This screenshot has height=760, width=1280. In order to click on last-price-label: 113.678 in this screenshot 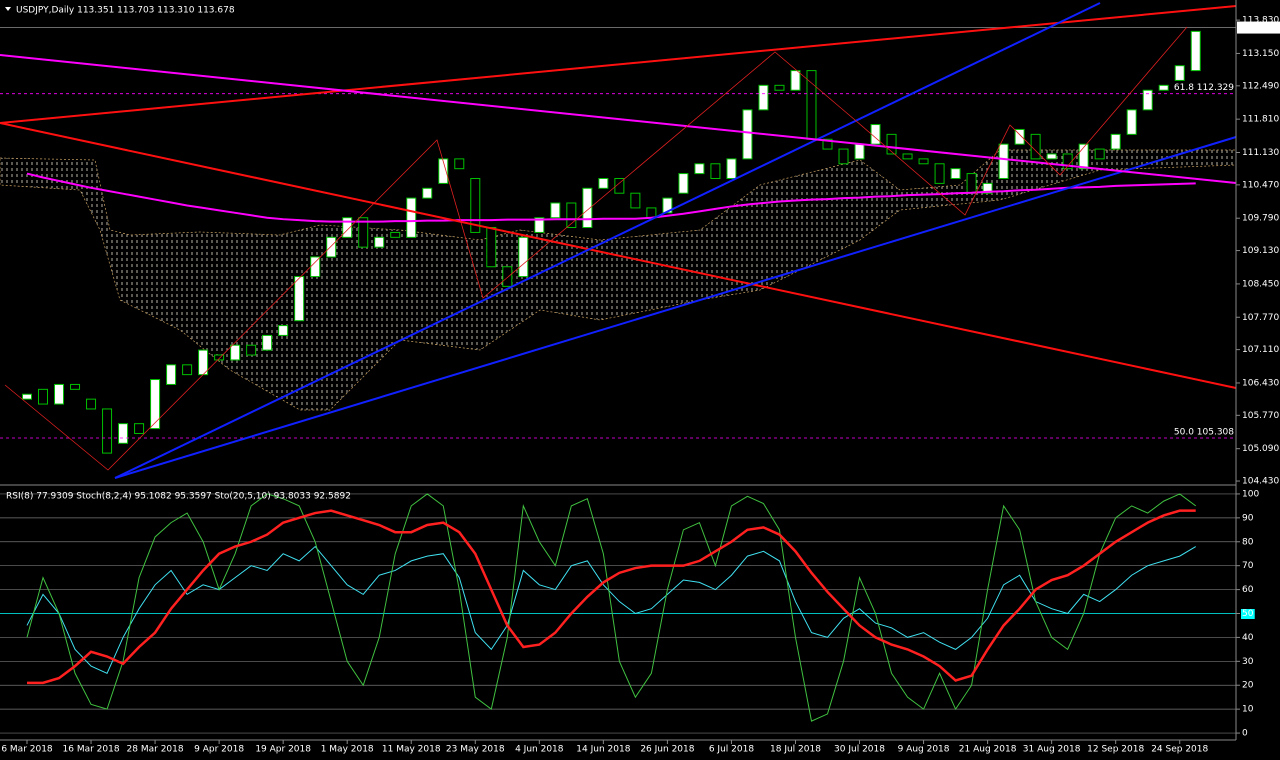, I will do `click(1258, 28)`.